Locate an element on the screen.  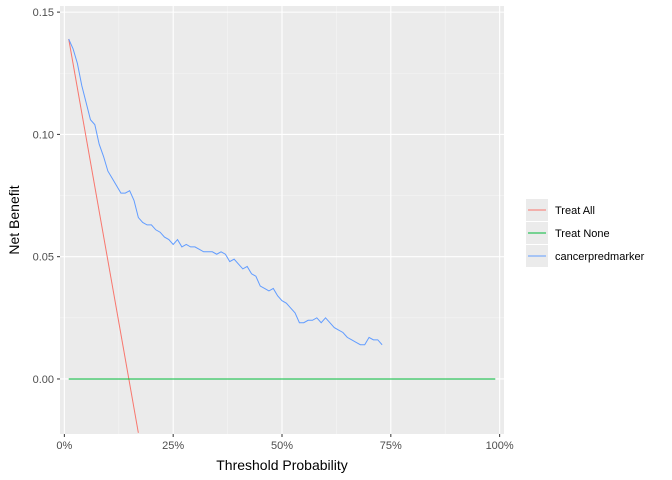
legend: Treat All Treat None cancerpredmarker is located at coordinates (585, 233).